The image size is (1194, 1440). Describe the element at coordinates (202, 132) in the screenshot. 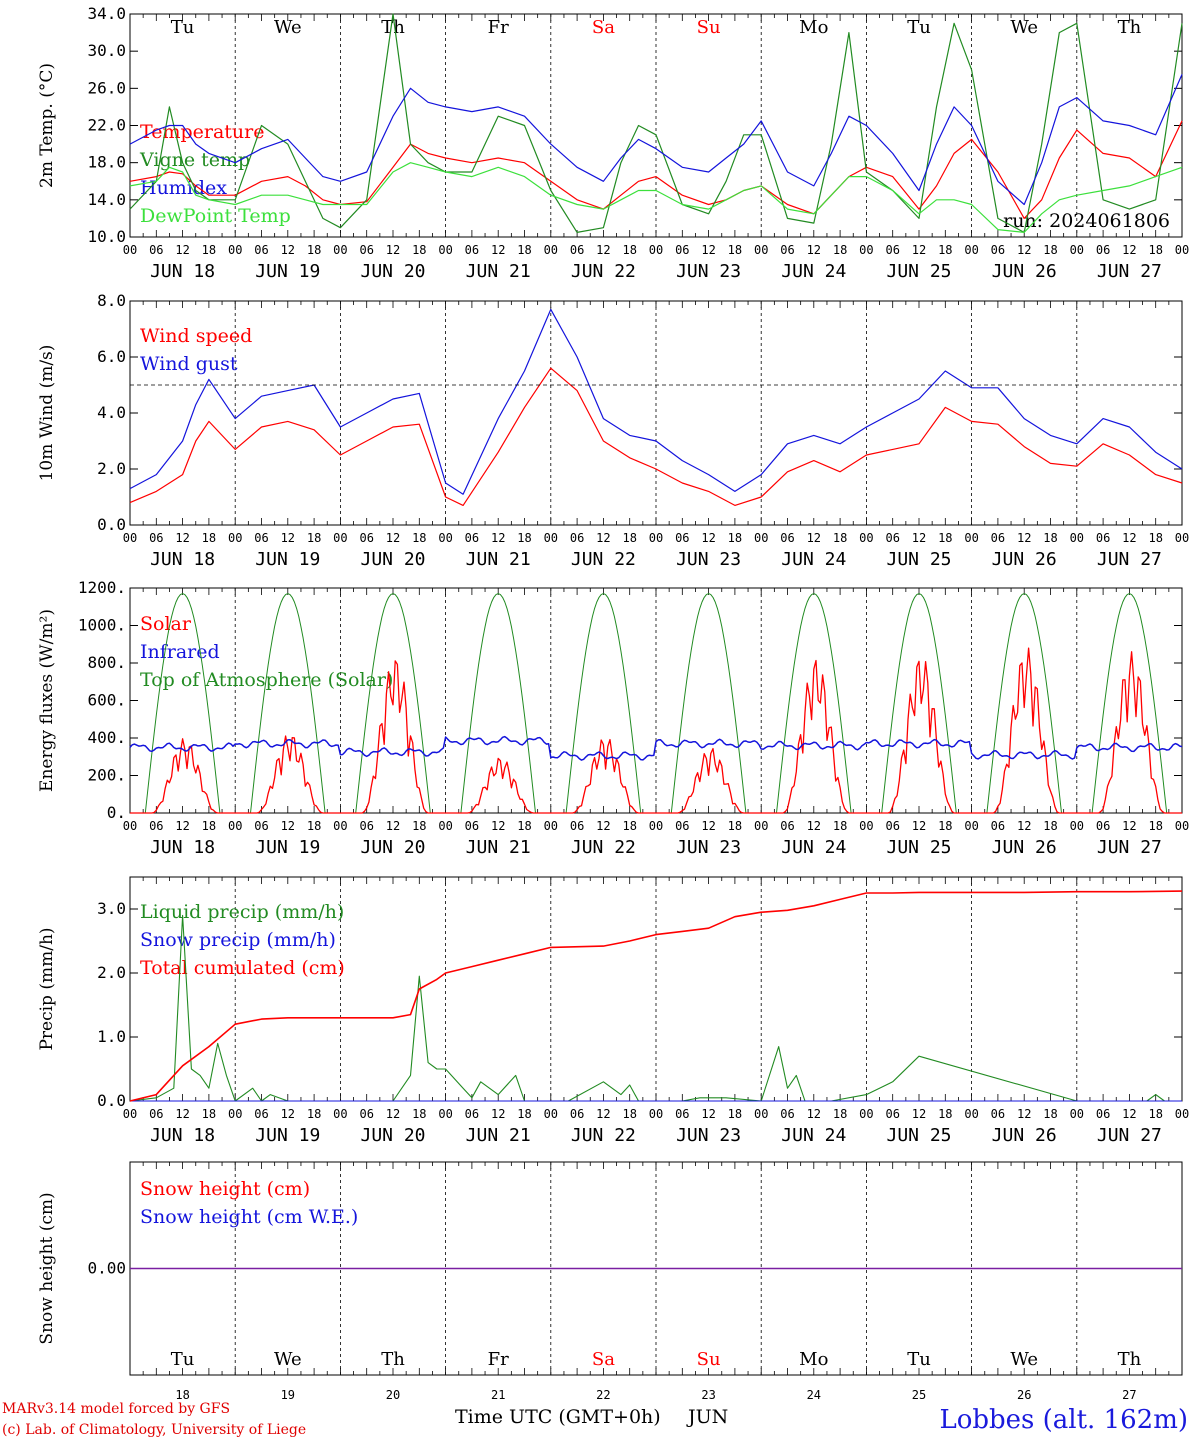

I see `legend-entry: Temperature` at that location.